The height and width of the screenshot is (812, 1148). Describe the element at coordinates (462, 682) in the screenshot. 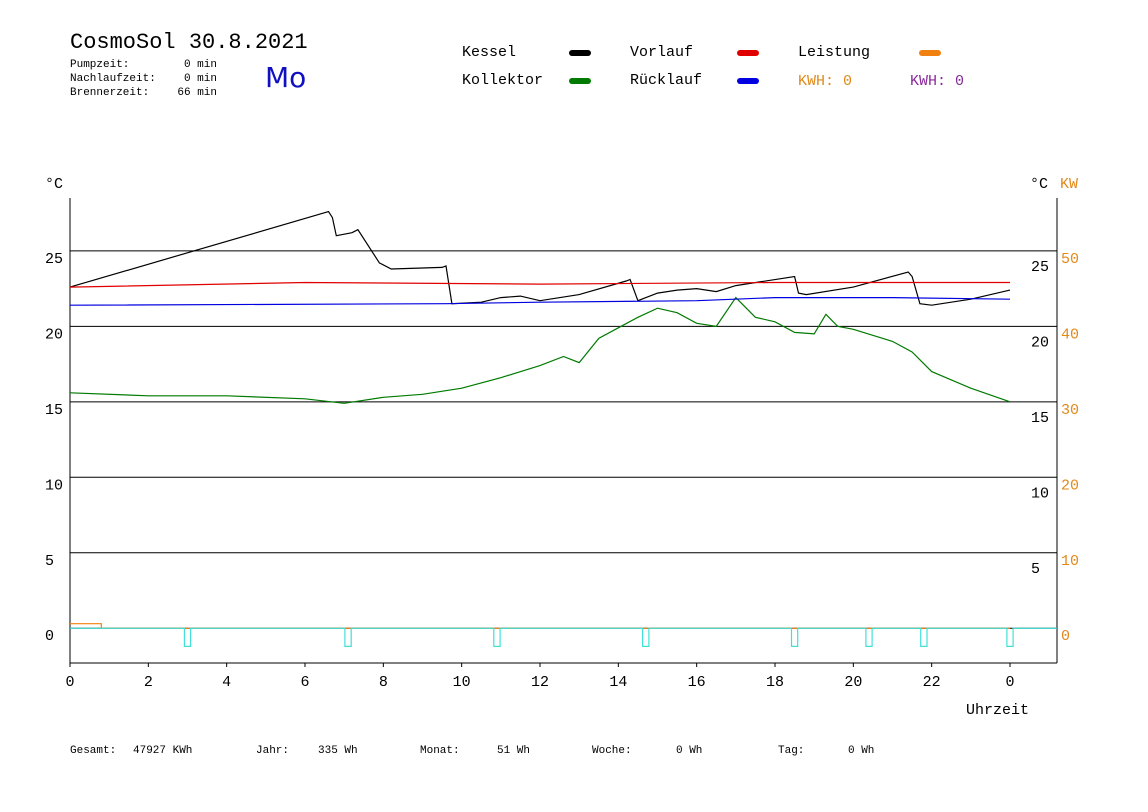

I see `x-tick-label: 10` at that location.